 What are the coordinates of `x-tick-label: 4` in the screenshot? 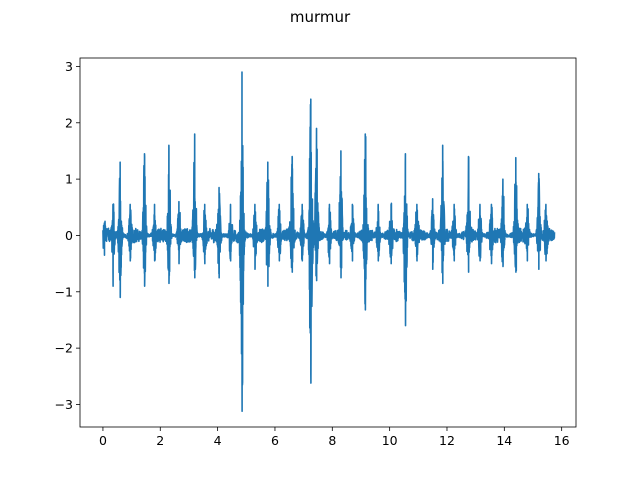 It's located at (218, 440).